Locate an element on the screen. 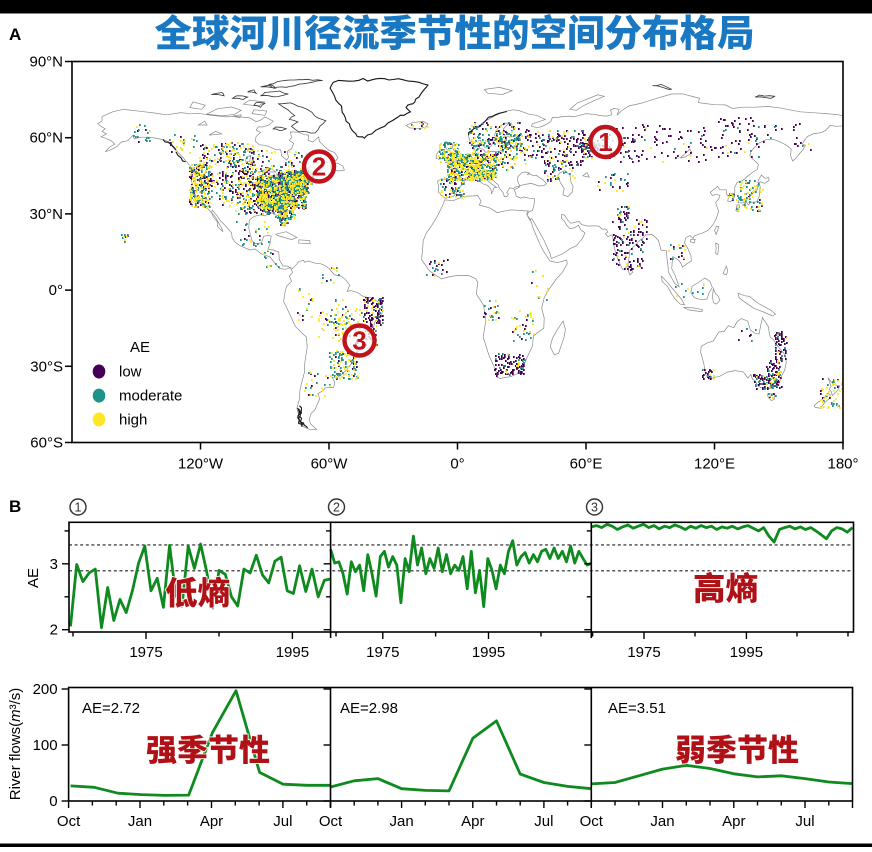  svg-text: 120°W is located at coordinates (201, 464).